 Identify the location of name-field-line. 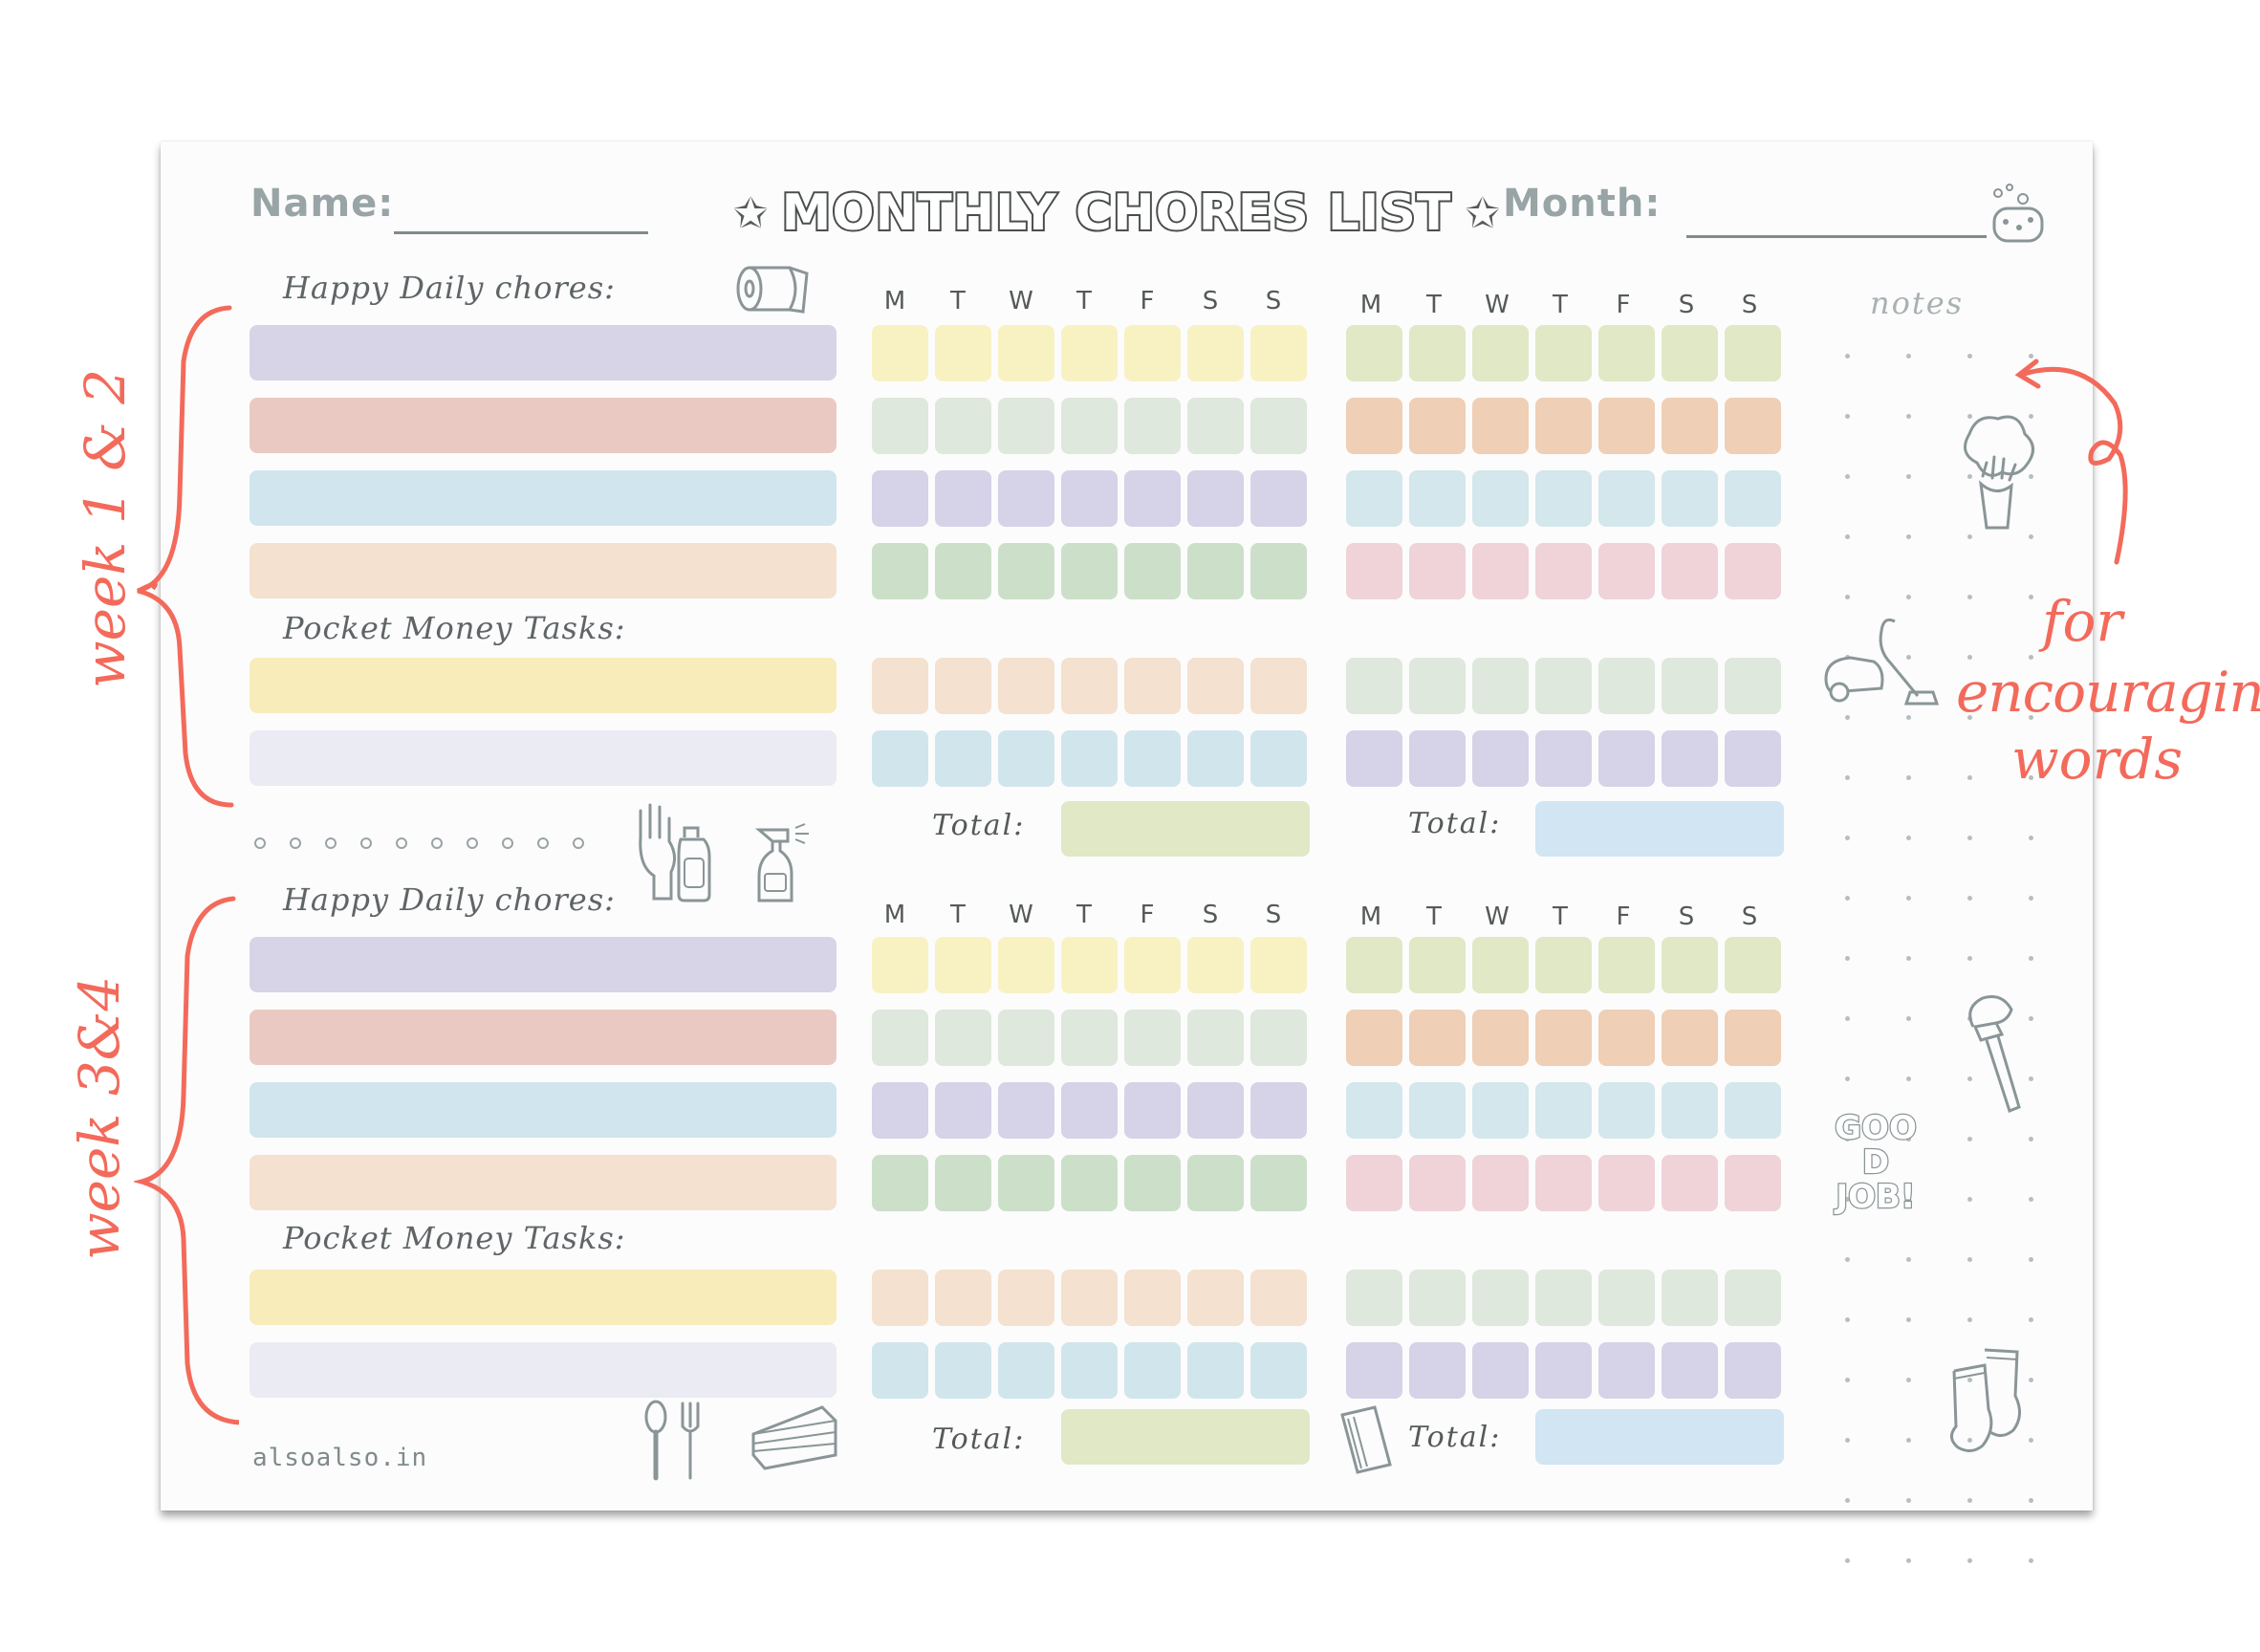
(521, 232).